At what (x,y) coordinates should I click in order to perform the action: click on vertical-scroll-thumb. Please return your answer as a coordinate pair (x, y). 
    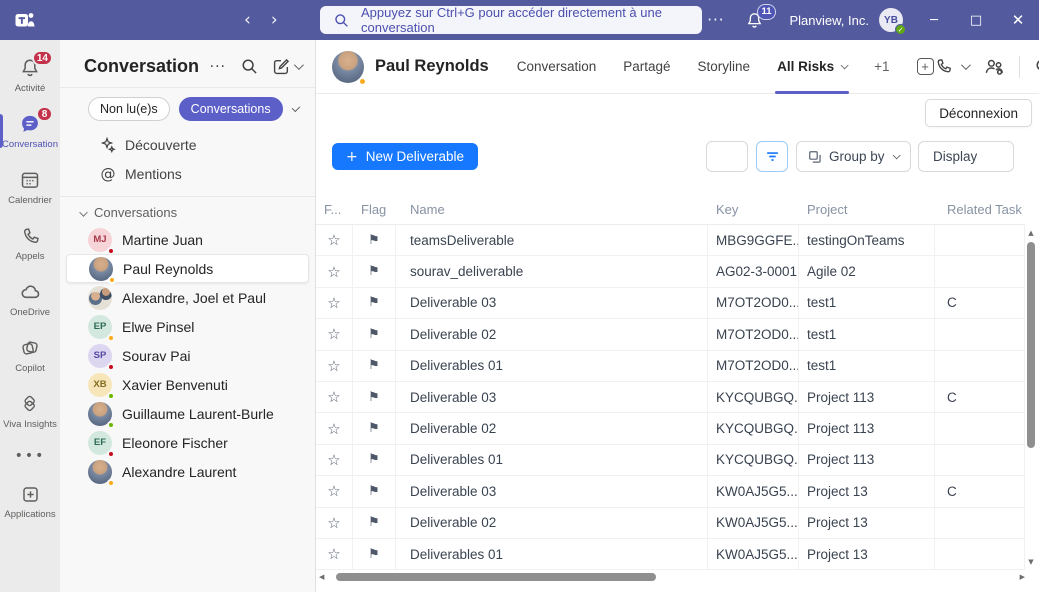
    Looking at the image, I should click on (1031, 345).